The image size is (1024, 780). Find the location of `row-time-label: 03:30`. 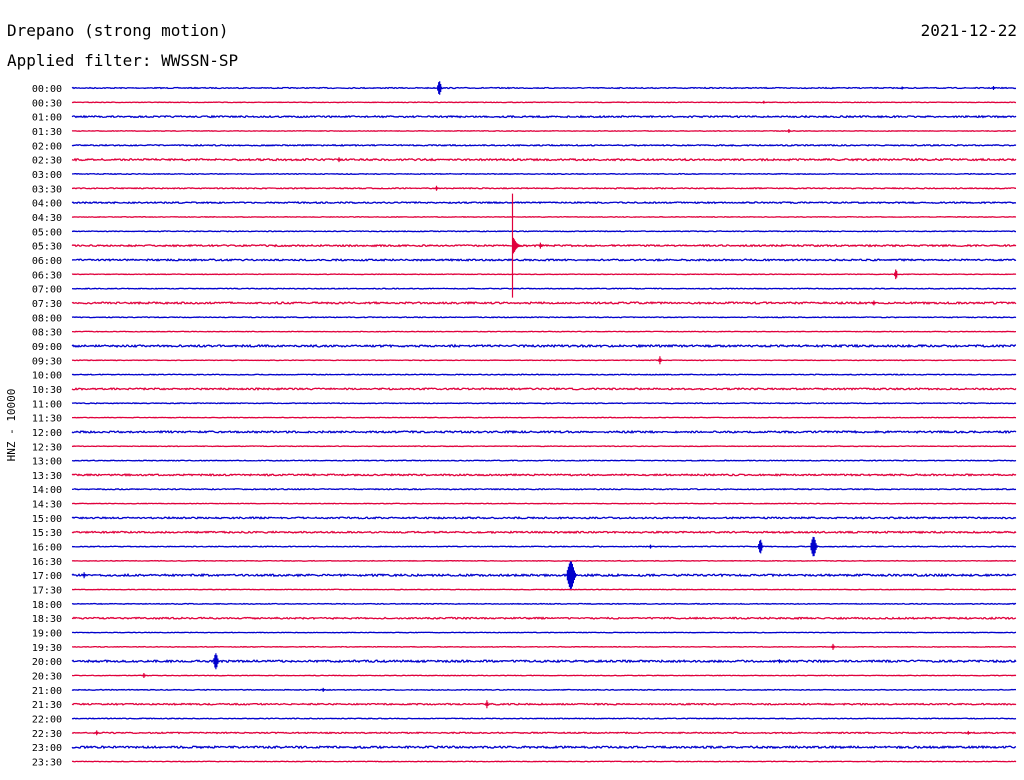

row-time-label: 03:30 is located at coordinates (47, 189).